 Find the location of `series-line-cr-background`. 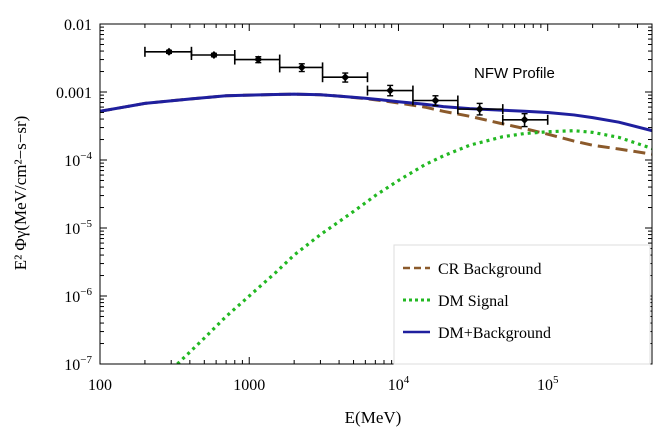

series-line-cr-background is located at coordinates (376, 124).